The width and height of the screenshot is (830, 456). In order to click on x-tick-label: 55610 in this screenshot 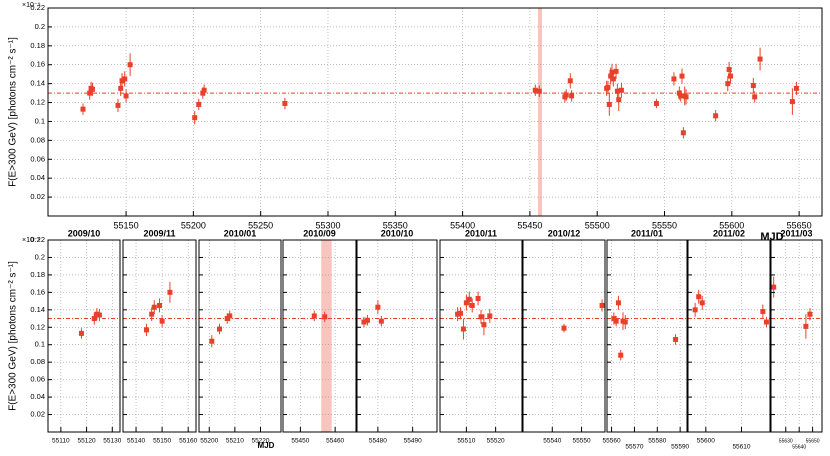, I will do `click(741, 447)`.